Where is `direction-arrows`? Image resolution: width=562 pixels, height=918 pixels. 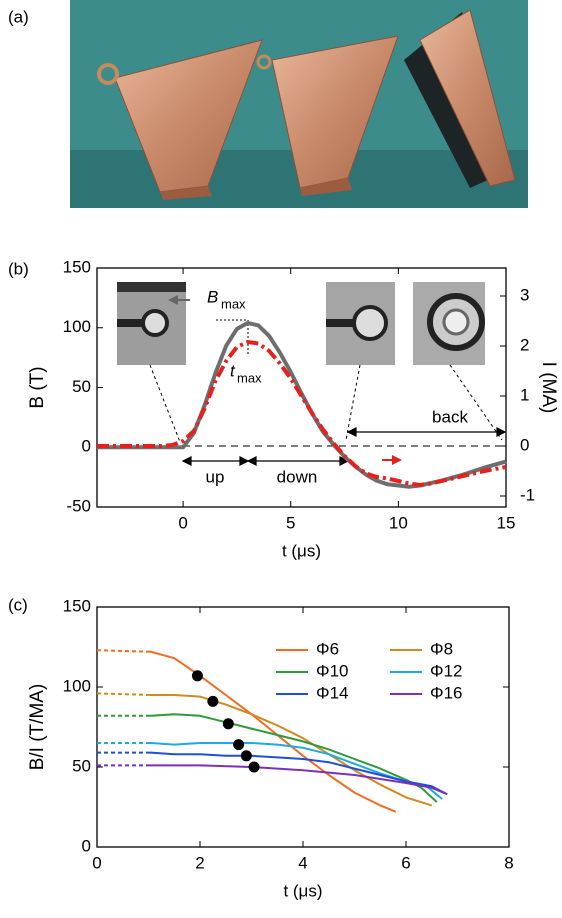
direction-arrows is located at coordinates (285, 380).